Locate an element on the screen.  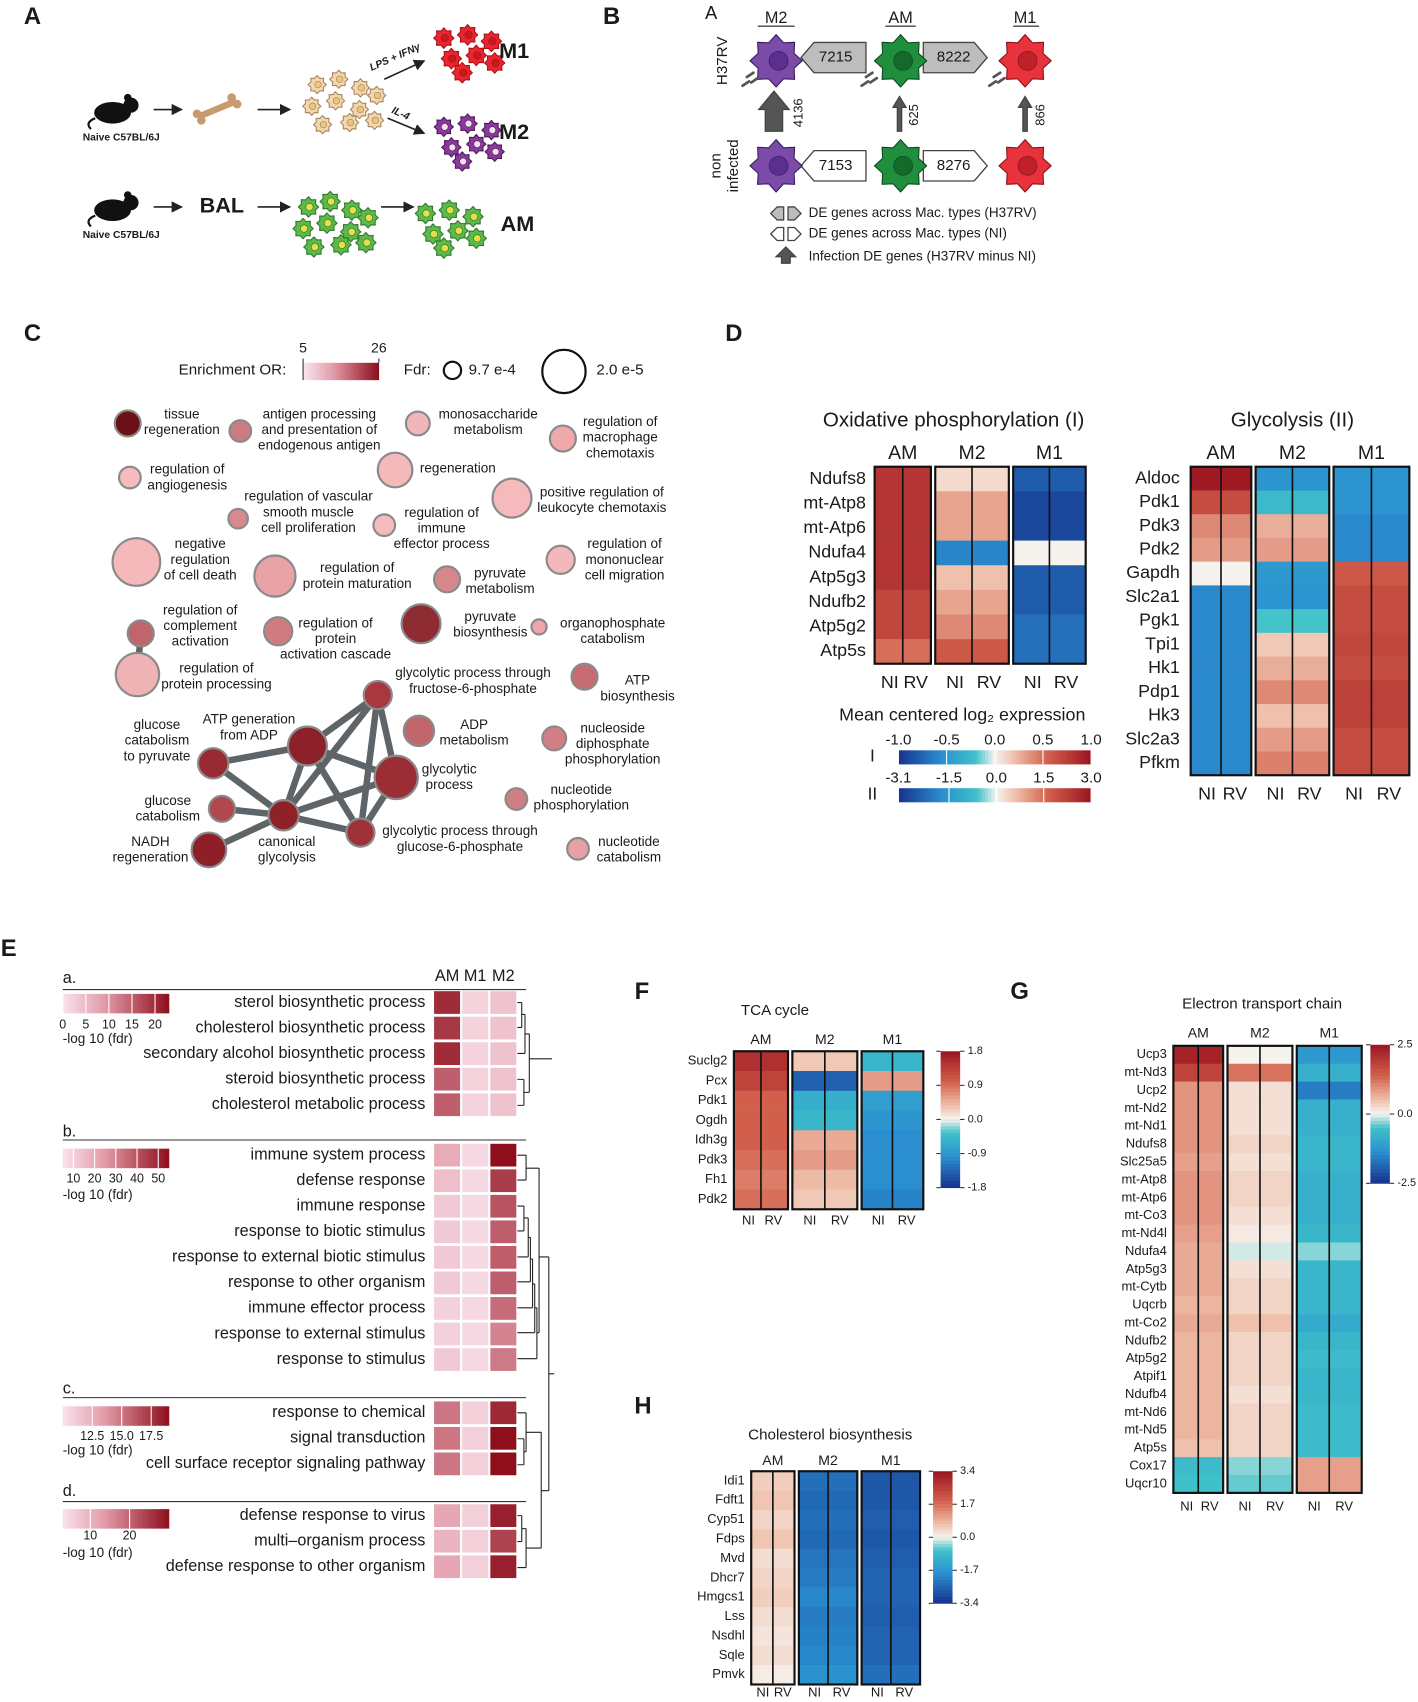
de-count: 7153 is located at coordinates (836, 165).